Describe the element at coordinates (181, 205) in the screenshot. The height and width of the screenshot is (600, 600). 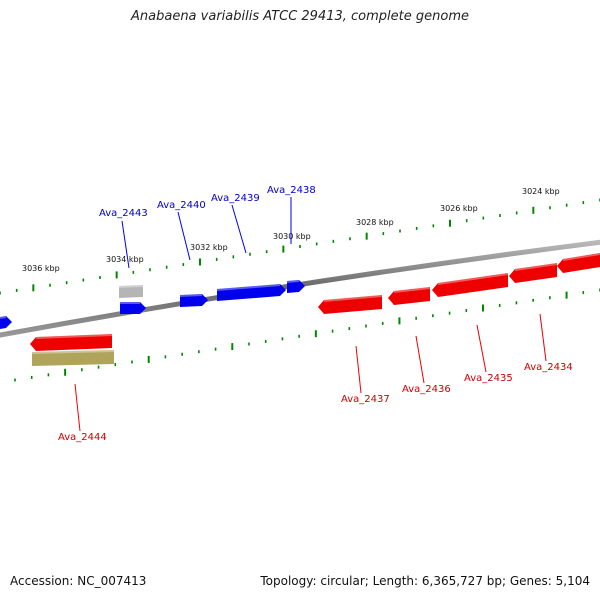
I see `gene-label-ava-2440: Ava_2440` at that location.